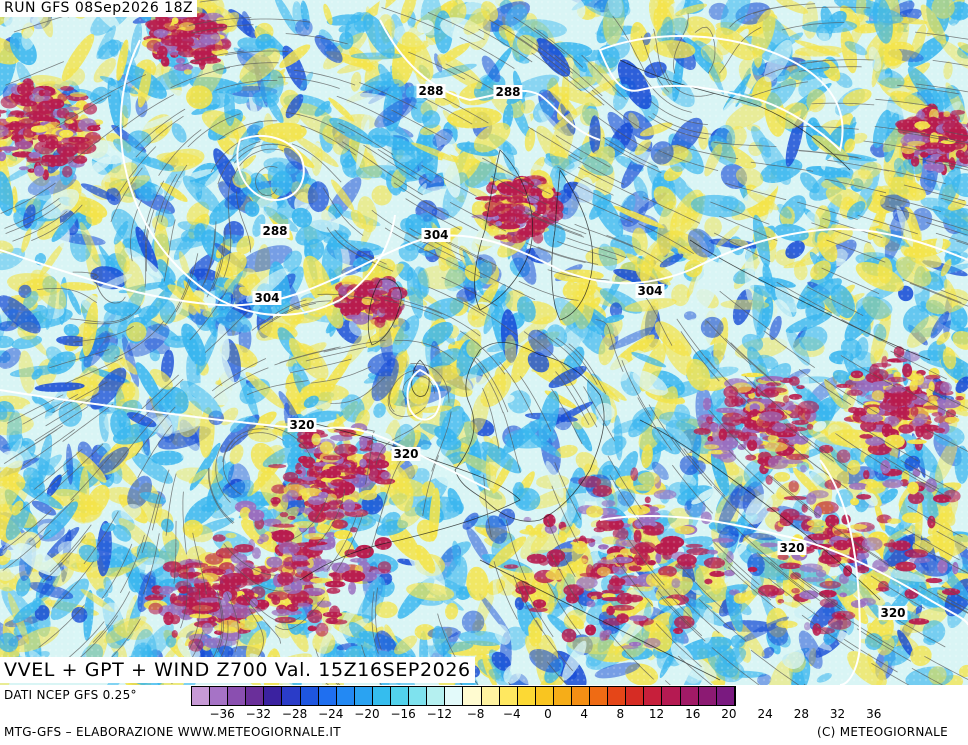 The image size is (968, 745). Describe the element at coordinates (584, 714) in the screenshot. I see `colorbar-tick: 4` at that location.